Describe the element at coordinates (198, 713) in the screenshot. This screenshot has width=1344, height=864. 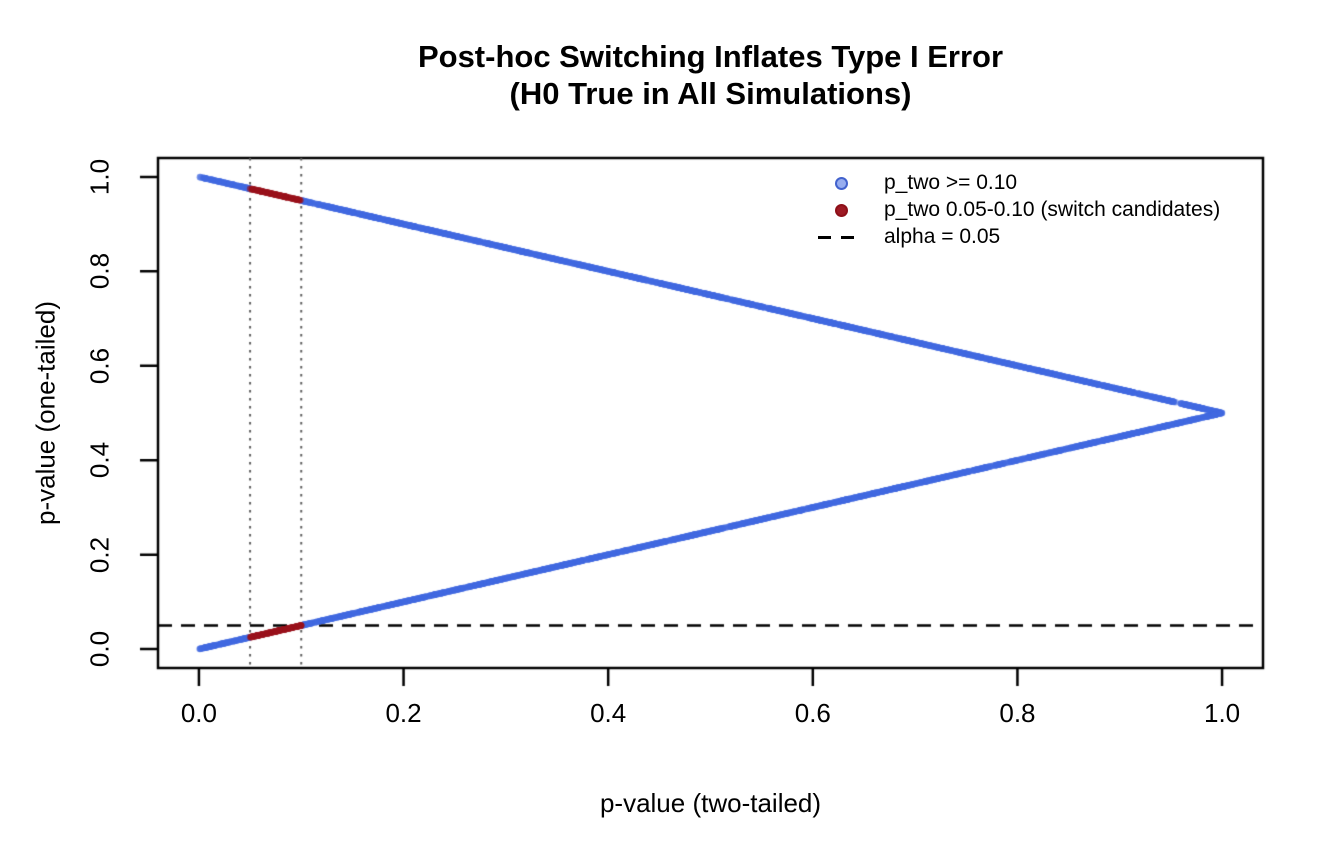
I see `x-tick-label: 0.0` at that location.